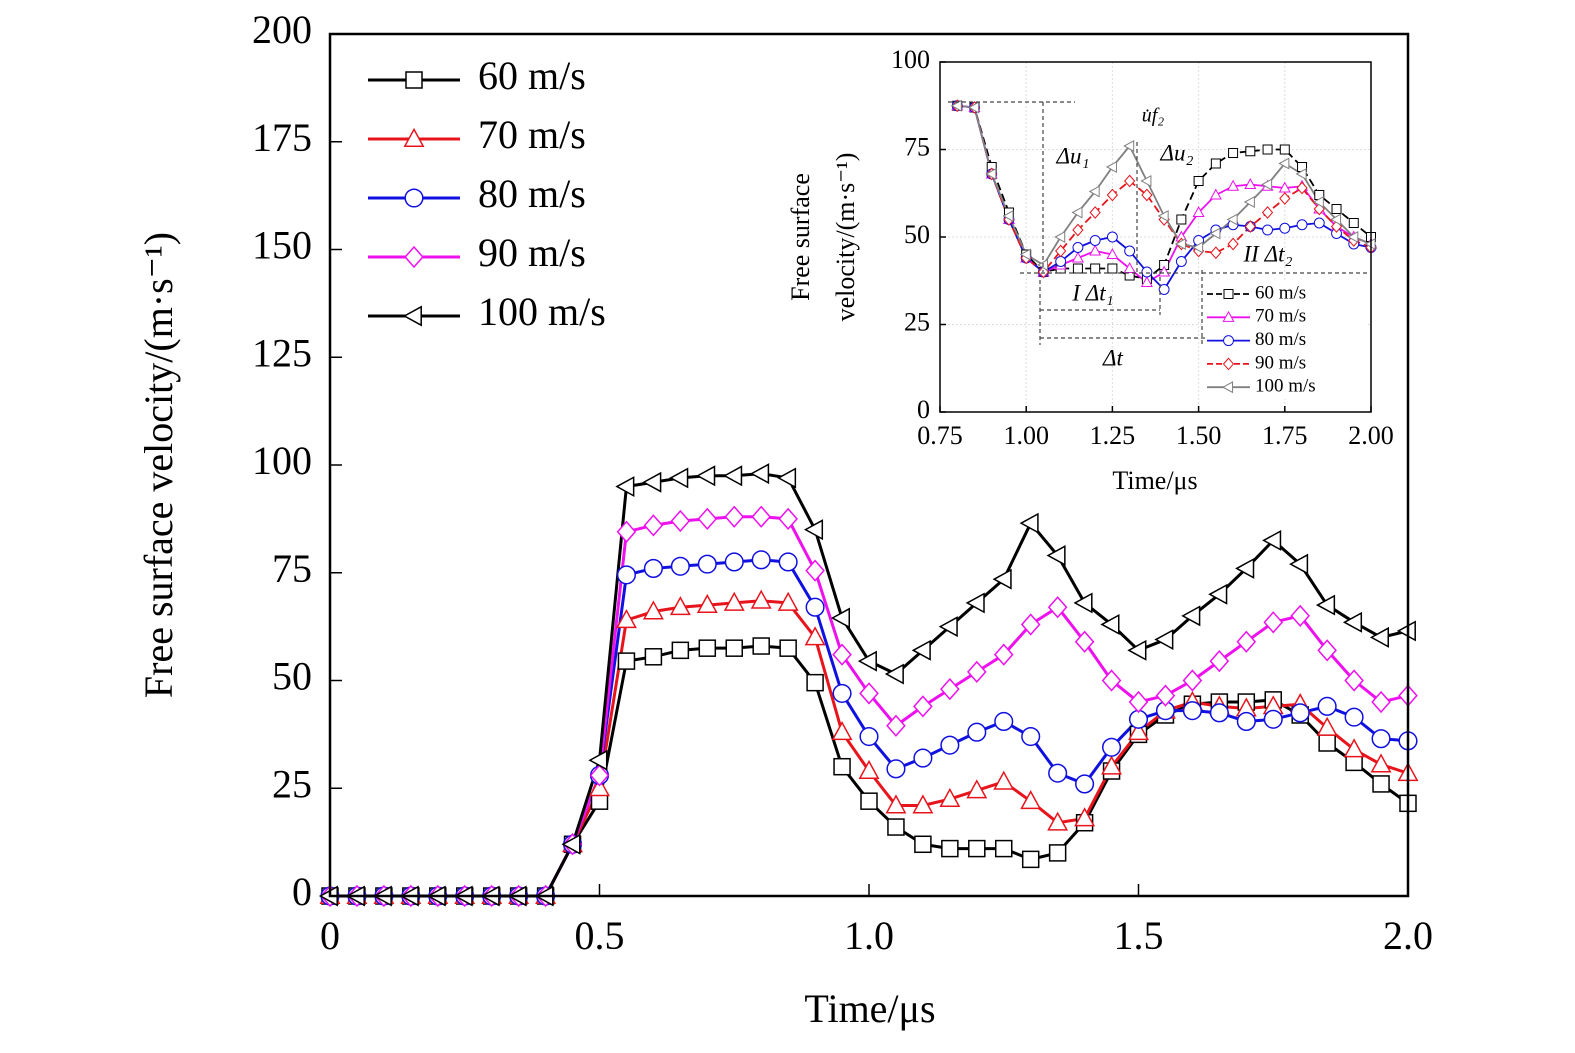  Describe the element at coordinates (1139, 935) in the screenshot. I see `x-tick-label: 1.5` at that location.